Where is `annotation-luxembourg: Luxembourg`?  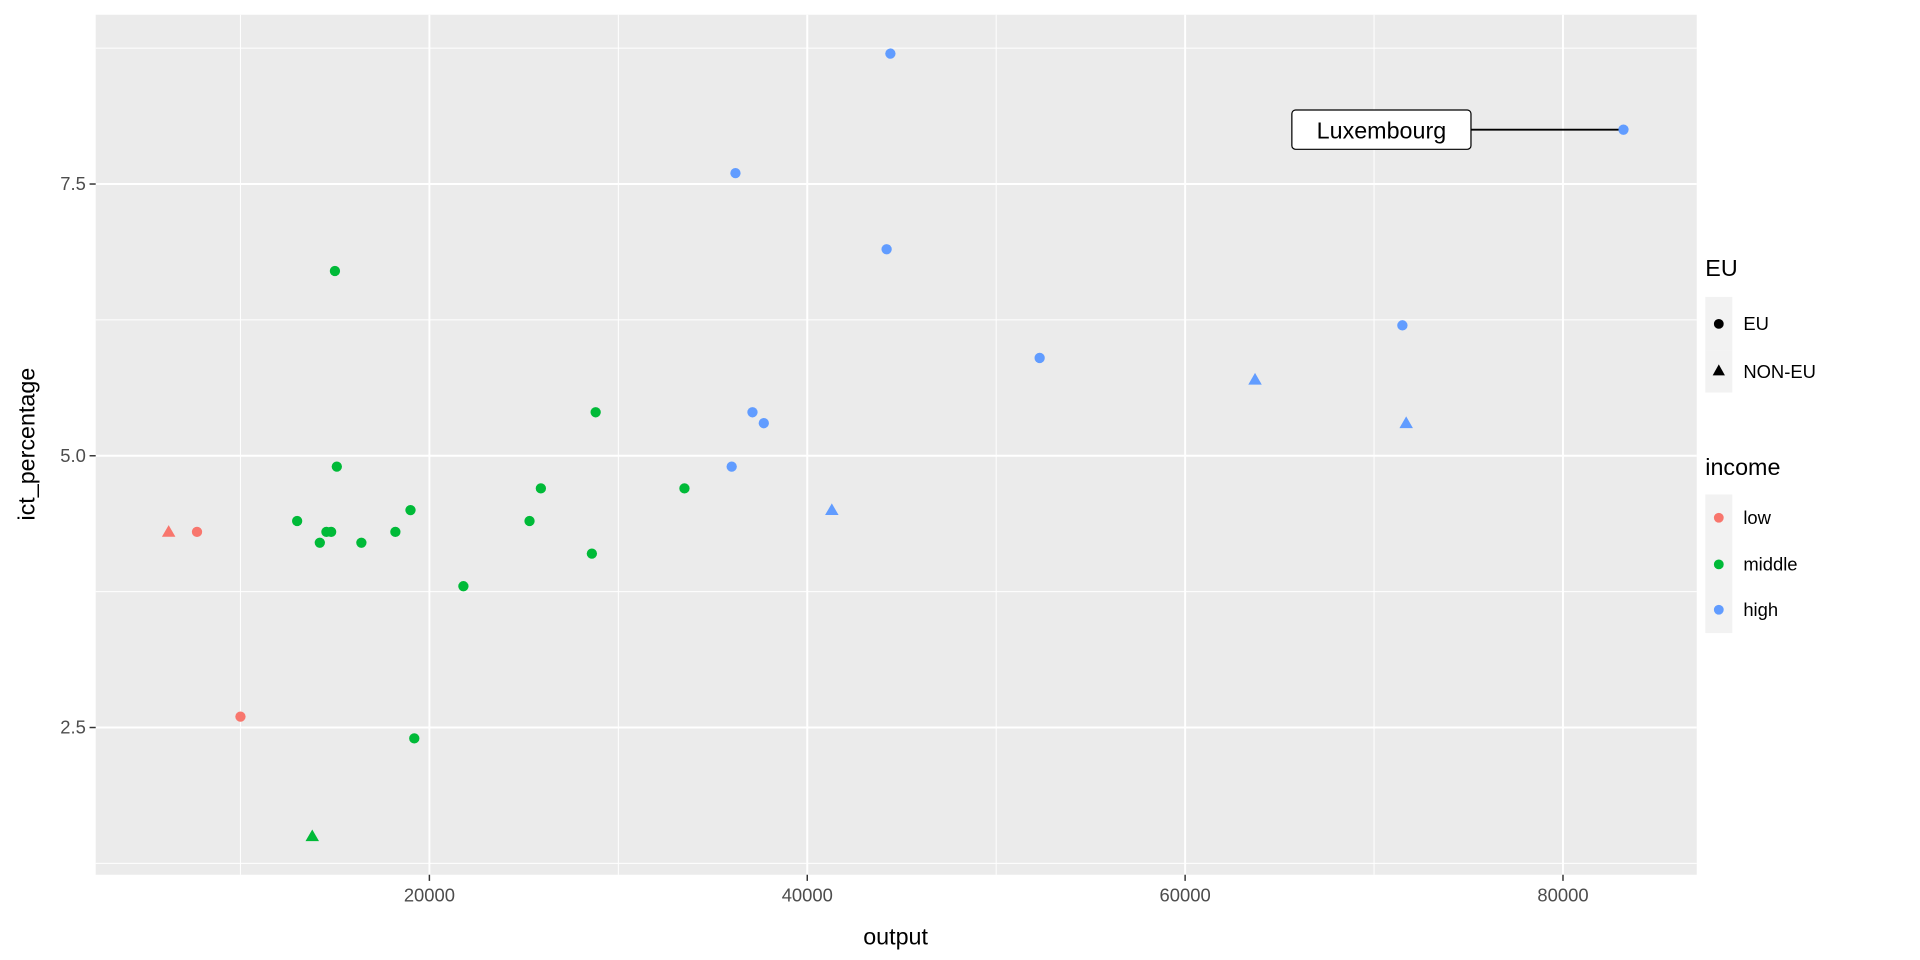
annotation-luxembourg: Luxembourg is located at coordinates (1455, 129).